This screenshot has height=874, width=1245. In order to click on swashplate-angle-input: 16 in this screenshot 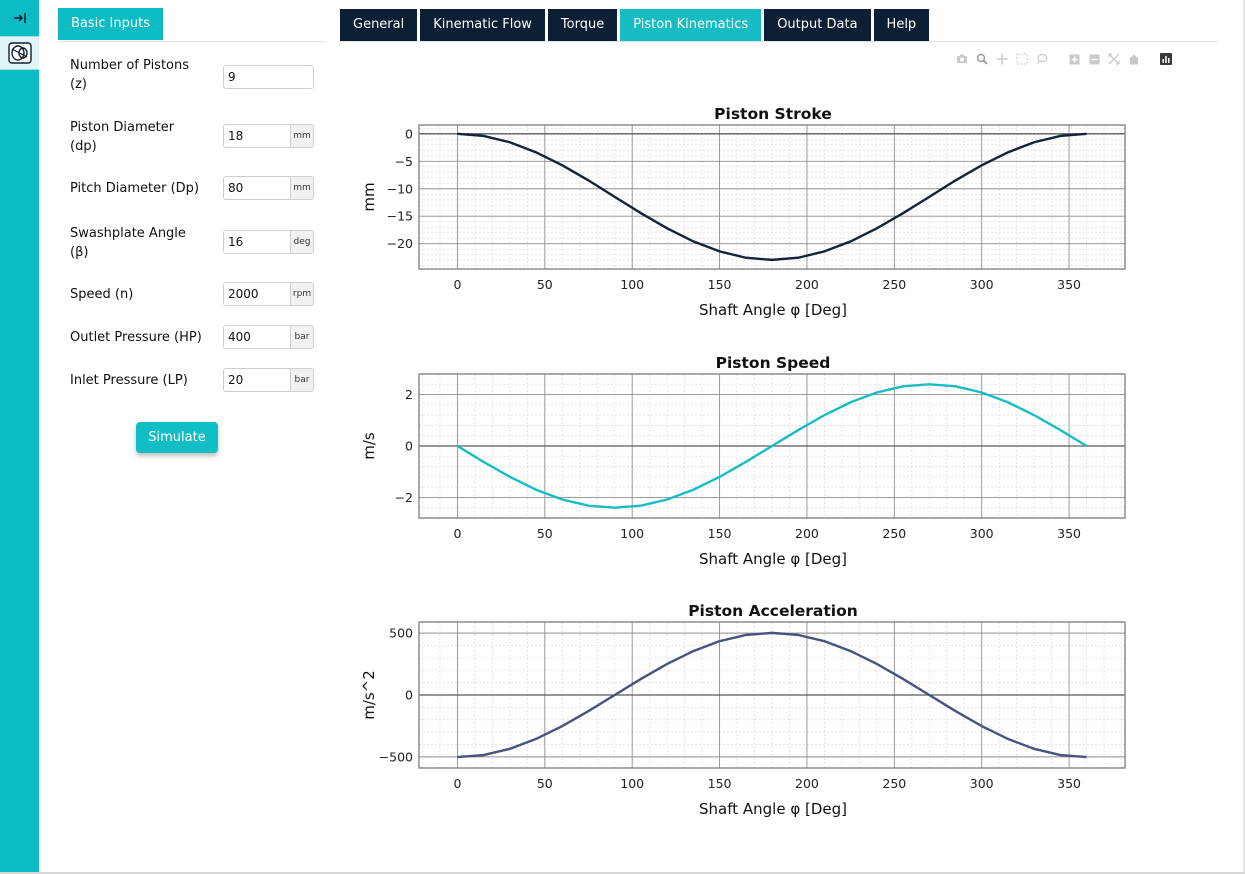, I will do `click(257, 242)`.